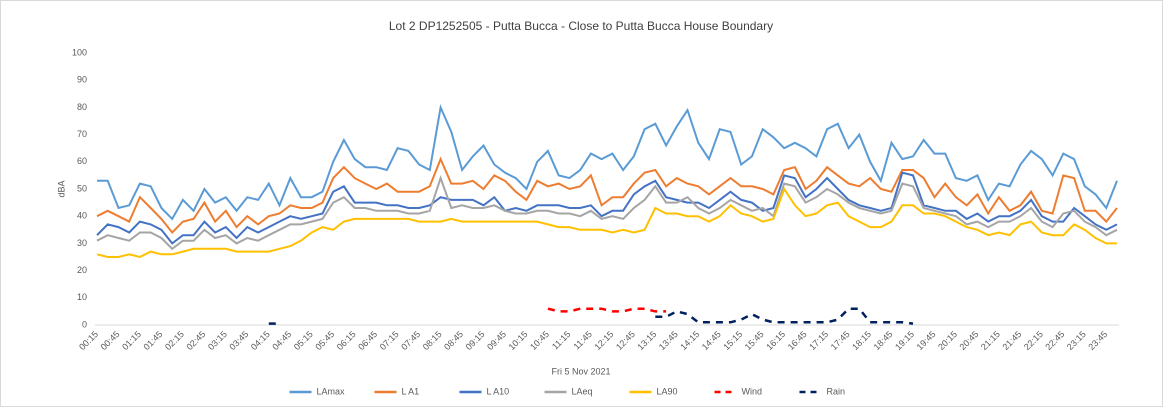  Describe the element at coordinates (82, 297) in the screenshot. I see `y-tick-label: 10` at that location.